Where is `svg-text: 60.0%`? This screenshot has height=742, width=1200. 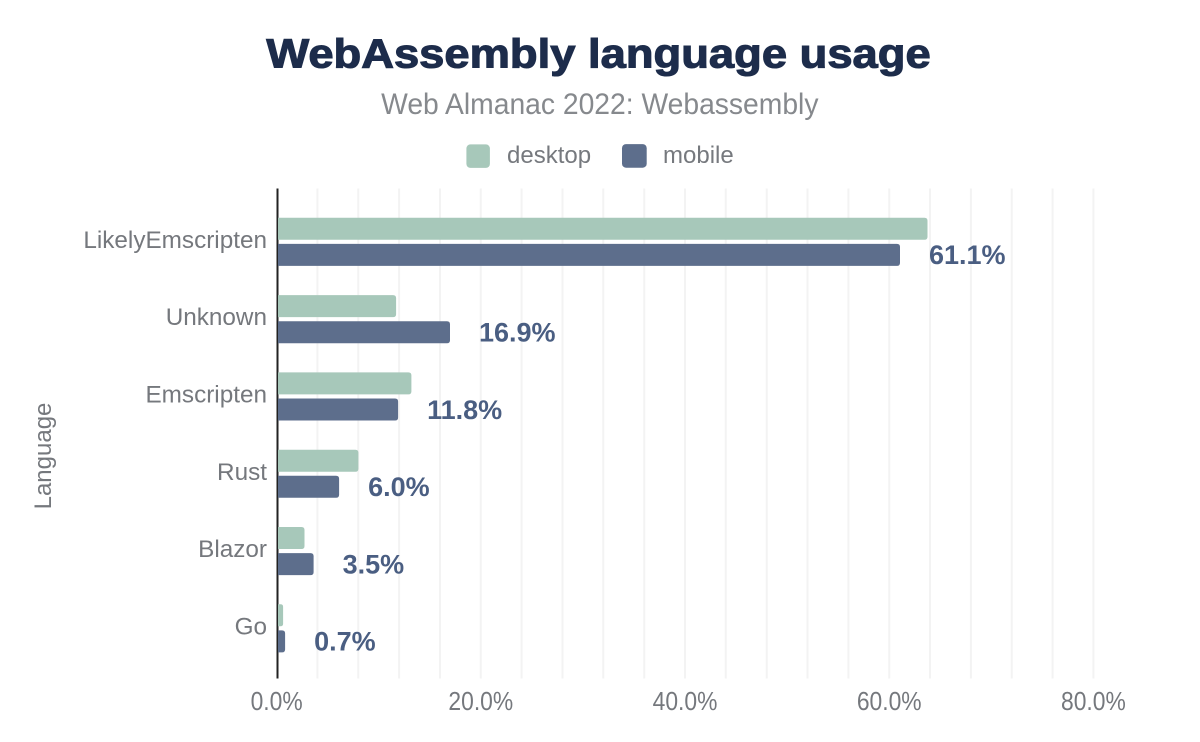
svg-text: 60.0% is located at coordinates (889, 702).